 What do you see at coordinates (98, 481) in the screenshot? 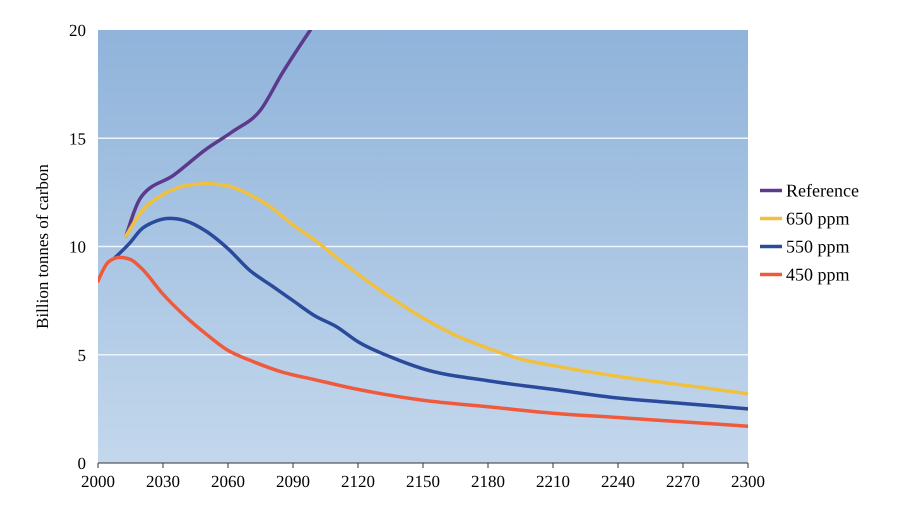
I see `x-tick-label: 2000` at bounding box center [98, 481].